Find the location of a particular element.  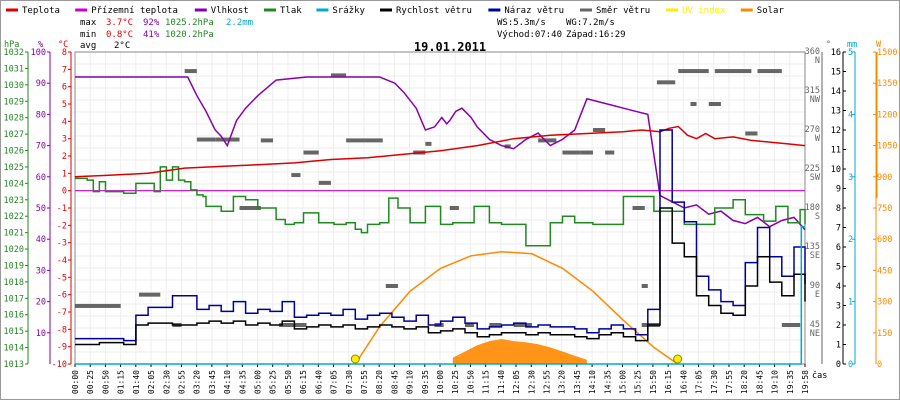

temperature-tick-label: -8 is located at coordinates (62, 330).